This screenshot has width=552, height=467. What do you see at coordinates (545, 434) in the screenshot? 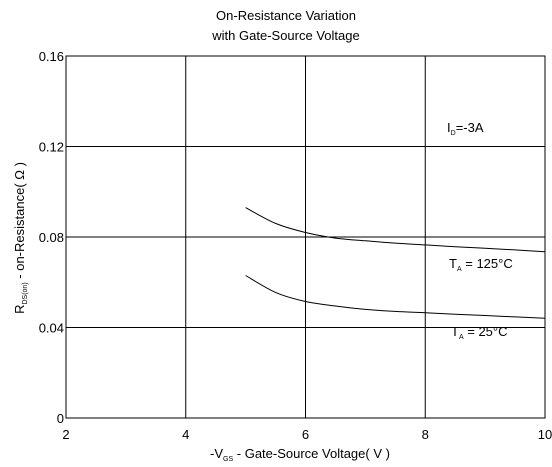
I see `x-tick-label: 10` at bounding box center [545, 434].